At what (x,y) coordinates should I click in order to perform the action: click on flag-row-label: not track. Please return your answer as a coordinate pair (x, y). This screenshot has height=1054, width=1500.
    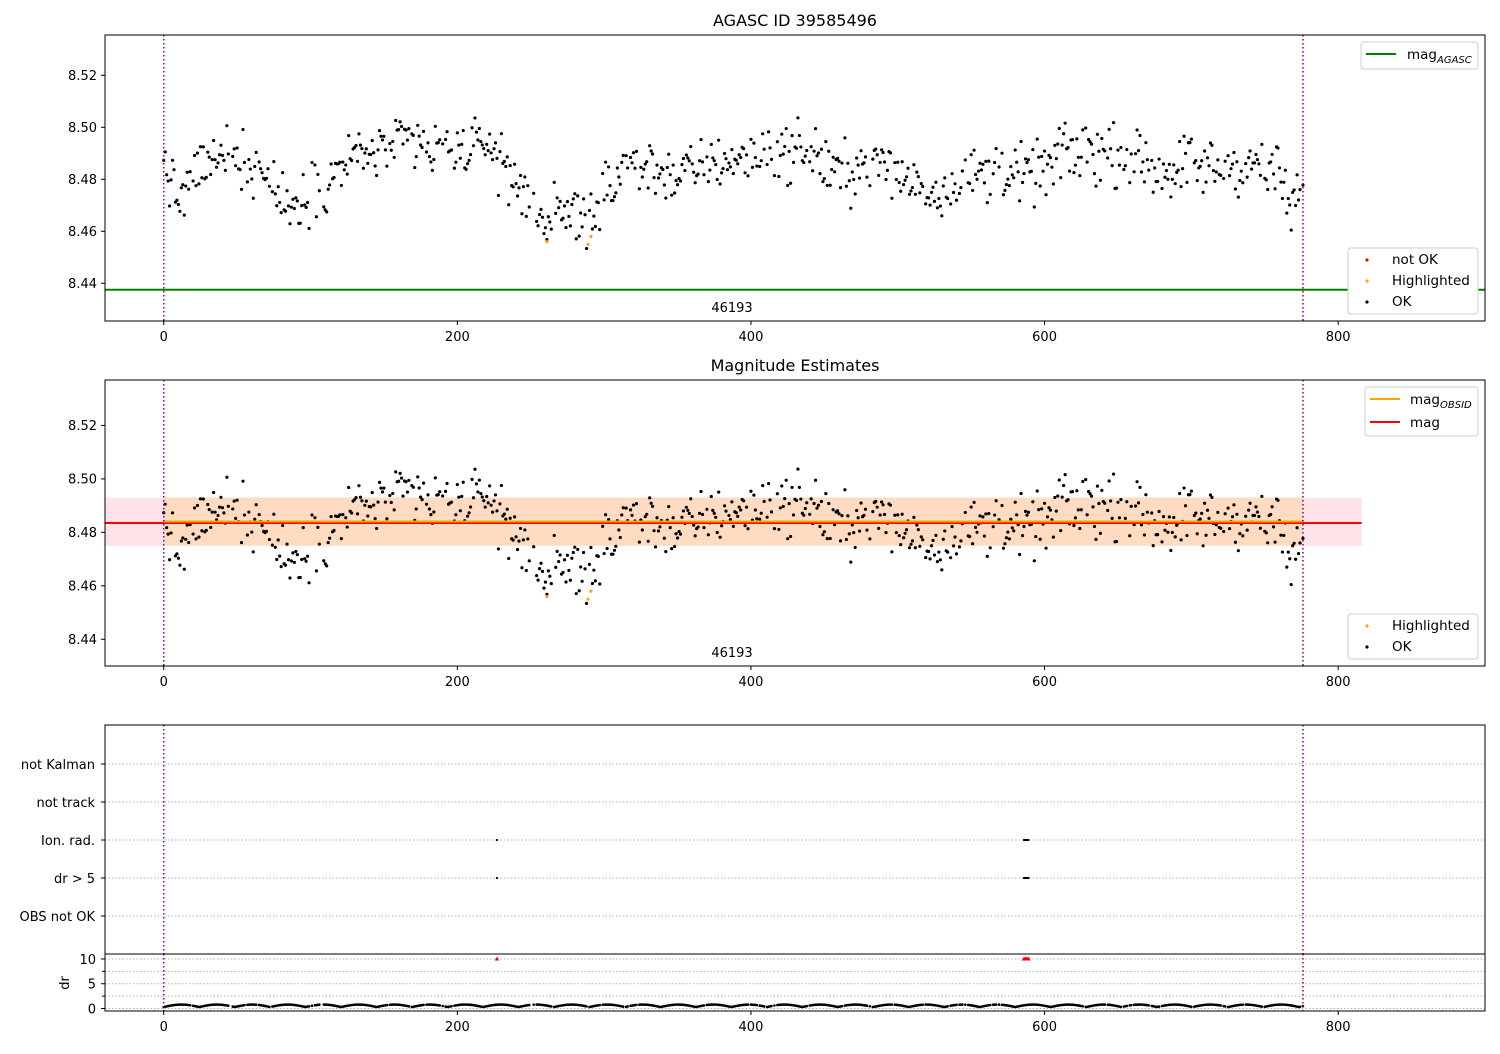
    Looking at the image, I should click on (65, 803).